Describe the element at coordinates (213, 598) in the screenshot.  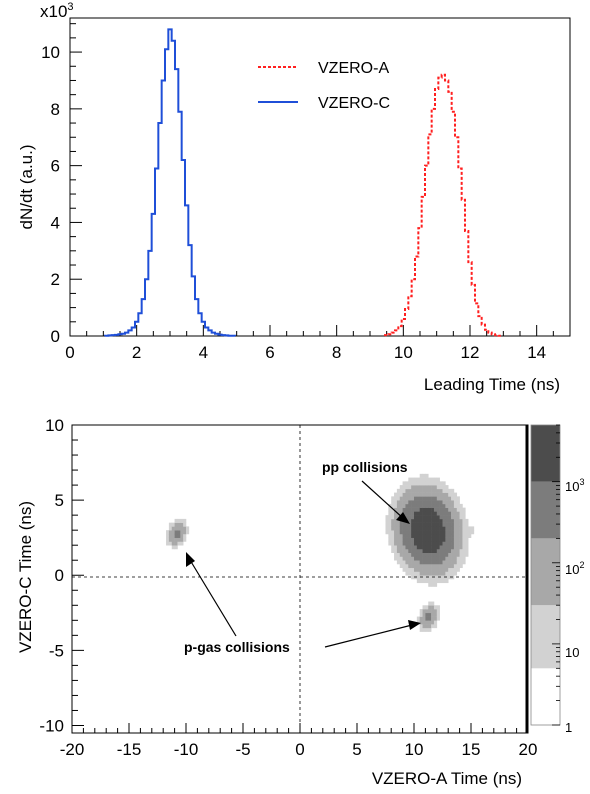
I see `arrow-pgas-left` at that location.